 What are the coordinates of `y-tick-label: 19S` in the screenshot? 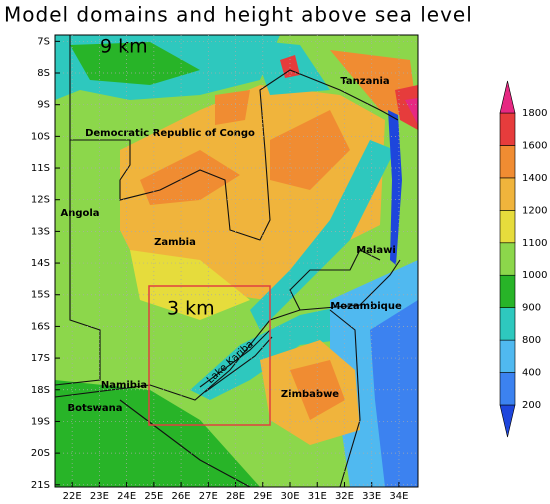 It's located at (40, 421).